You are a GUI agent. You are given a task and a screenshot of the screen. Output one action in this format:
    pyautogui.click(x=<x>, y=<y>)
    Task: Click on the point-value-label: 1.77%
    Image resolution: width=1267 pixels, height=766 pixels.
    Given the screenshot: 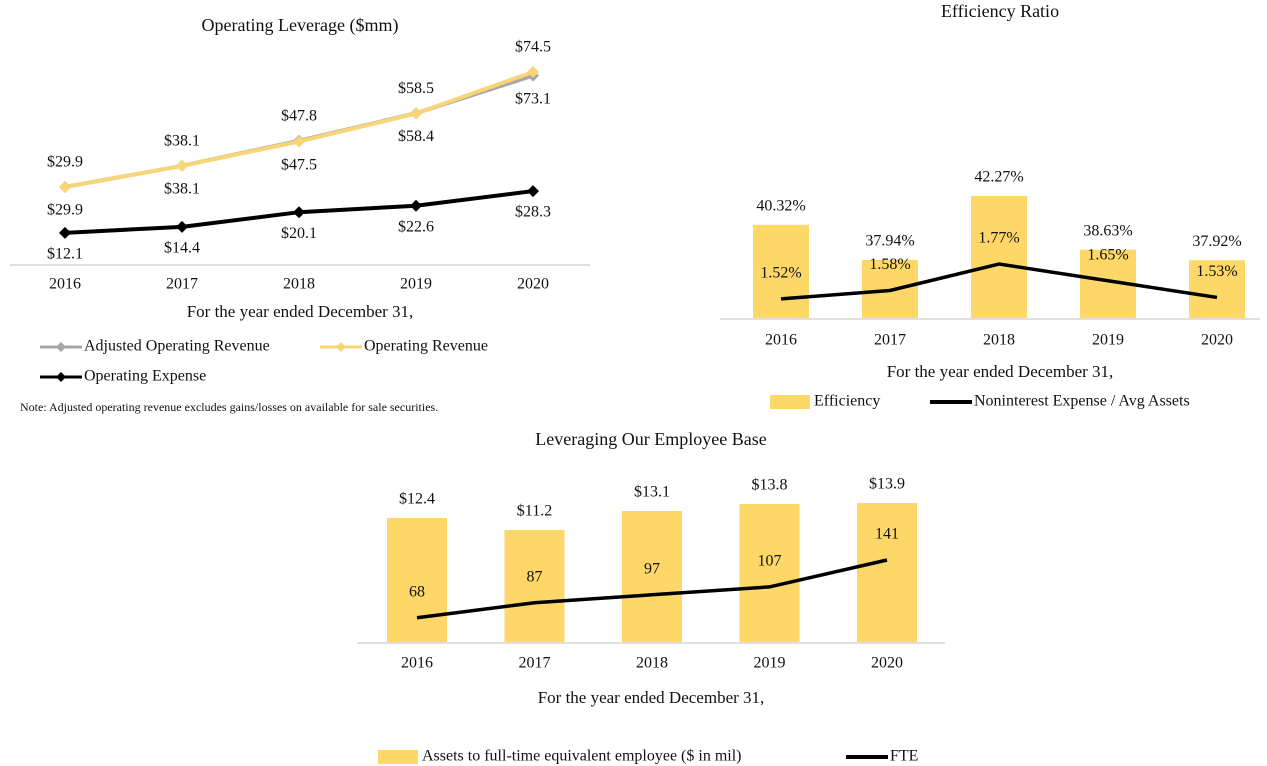 What is the action you would take?
    pyautogui.click(x=998, y=238)
    